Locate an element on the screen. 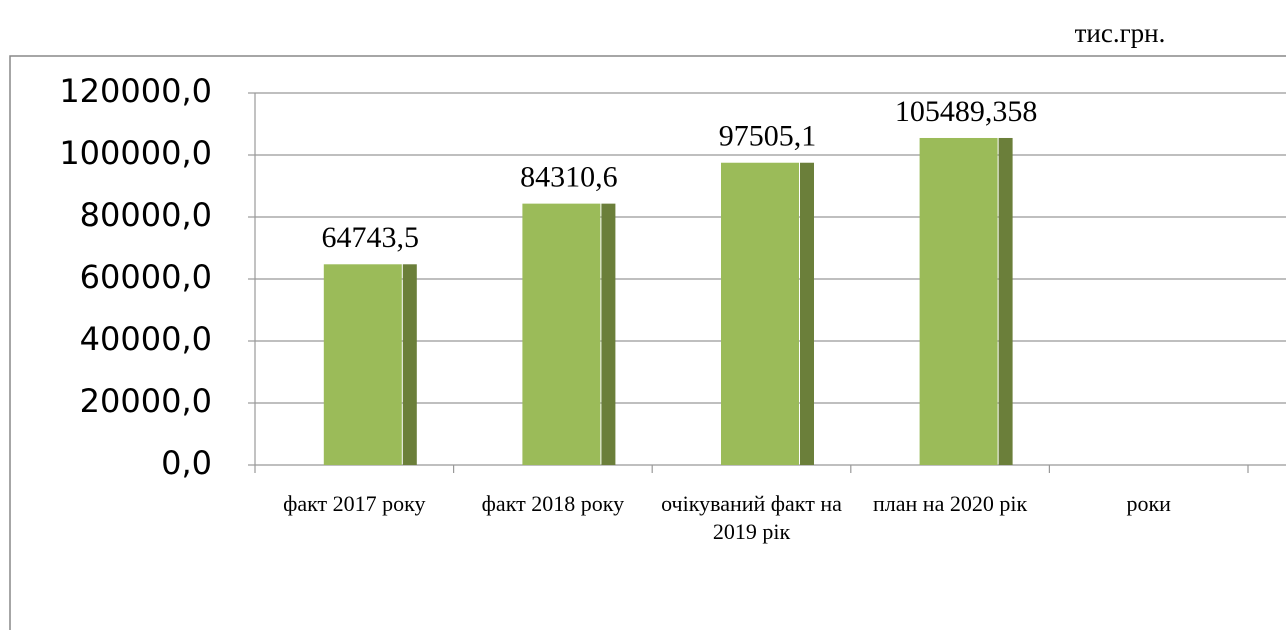  y-tick-label: 80000,0 is located at coordinates (146, 215).